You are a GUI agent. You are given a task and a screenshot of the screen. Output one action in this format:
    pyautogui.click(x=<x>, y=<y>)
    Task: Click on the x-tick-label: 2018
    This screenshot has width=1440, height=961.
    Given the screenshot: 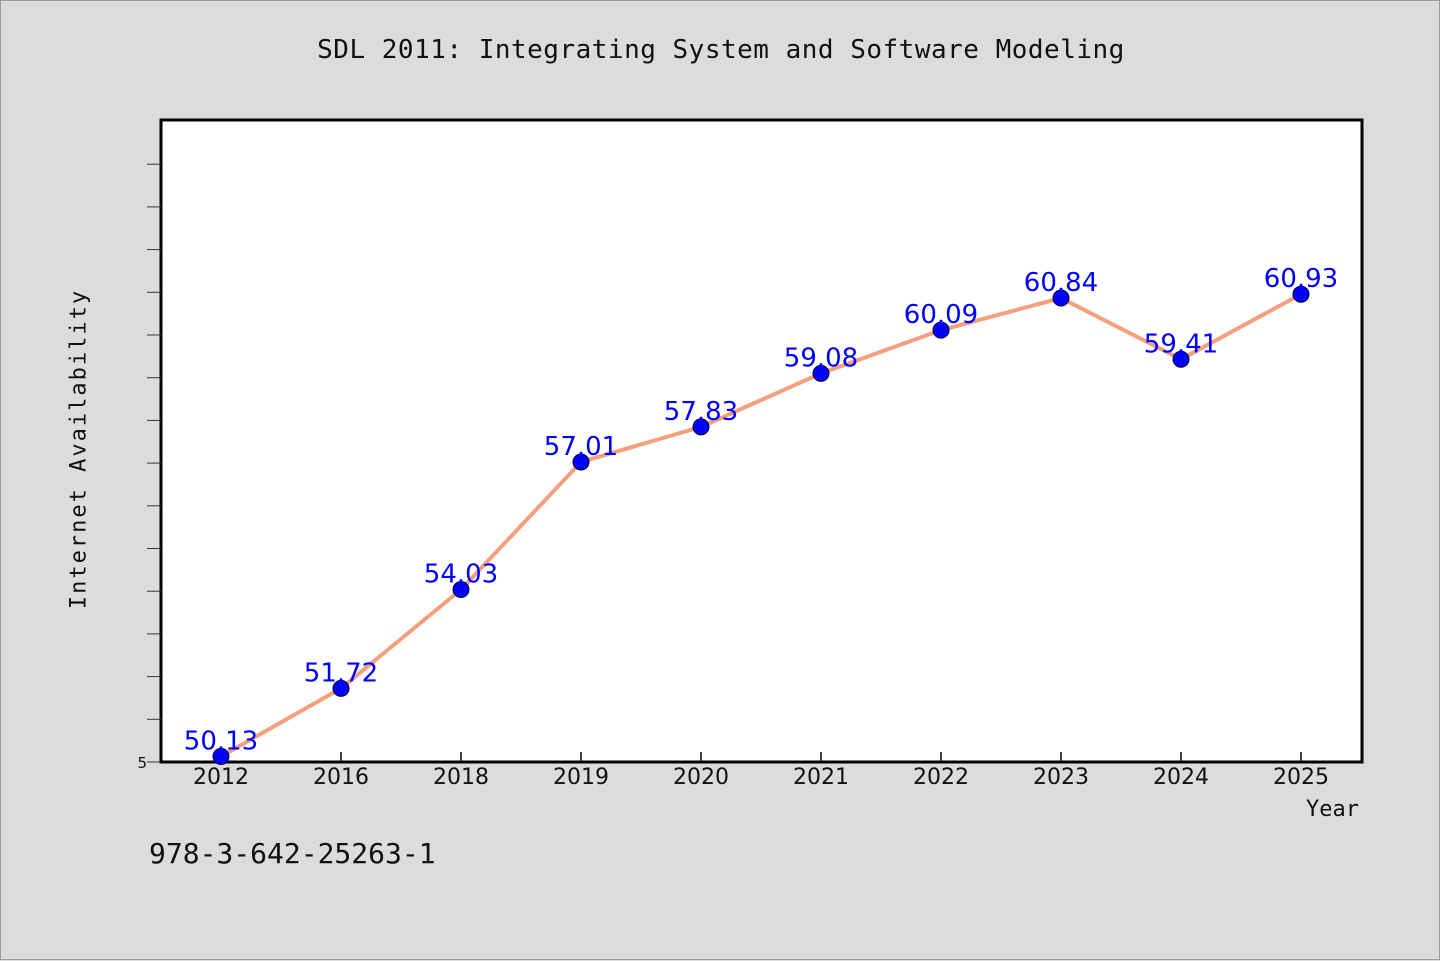 What is the action you would take?
    pyautogui.click(x=461, y=777)
    